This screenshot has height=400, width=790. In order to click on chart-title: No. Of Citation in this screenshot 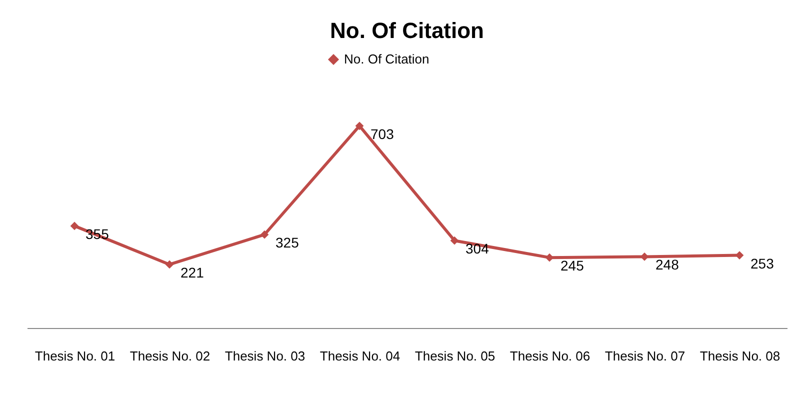, I will do `click(407, 30)`.